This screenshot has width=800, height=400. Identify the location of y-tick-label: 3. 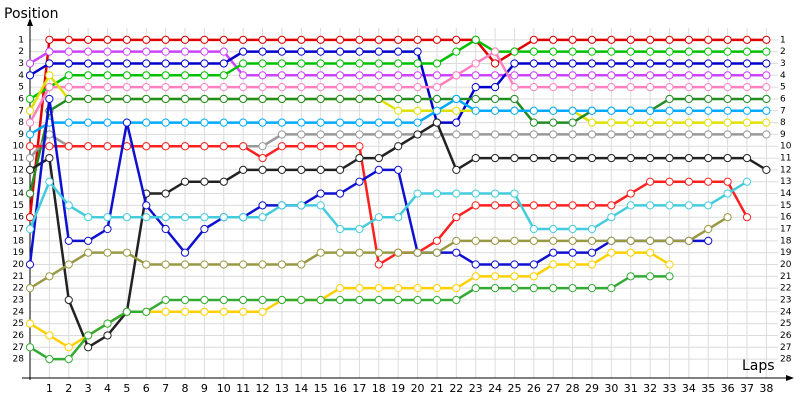
(21, 64).